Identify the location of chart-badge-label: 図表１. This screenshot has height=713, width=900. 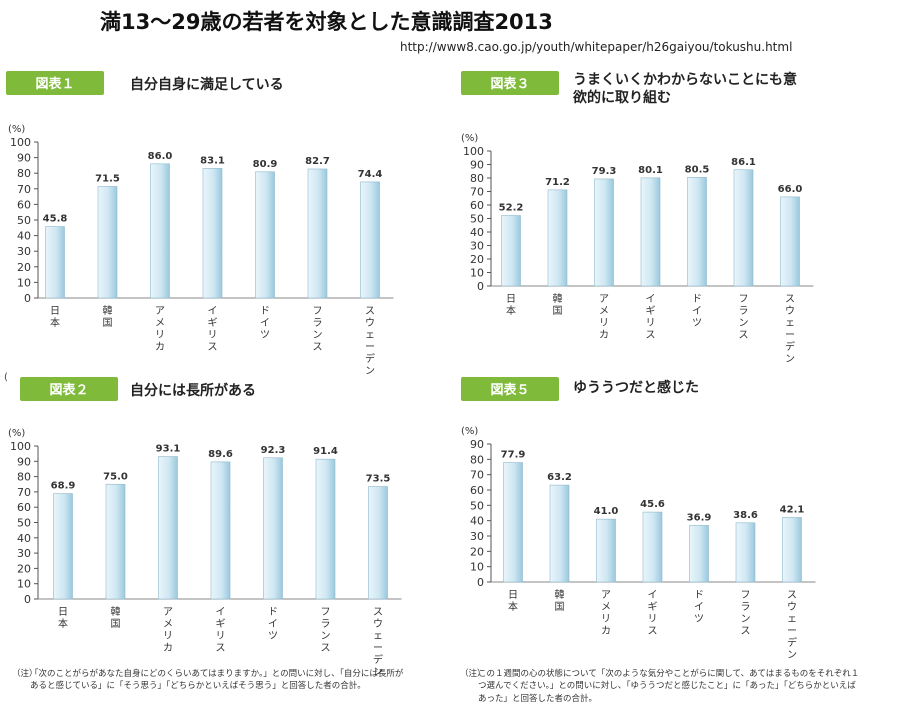
(54, 84).